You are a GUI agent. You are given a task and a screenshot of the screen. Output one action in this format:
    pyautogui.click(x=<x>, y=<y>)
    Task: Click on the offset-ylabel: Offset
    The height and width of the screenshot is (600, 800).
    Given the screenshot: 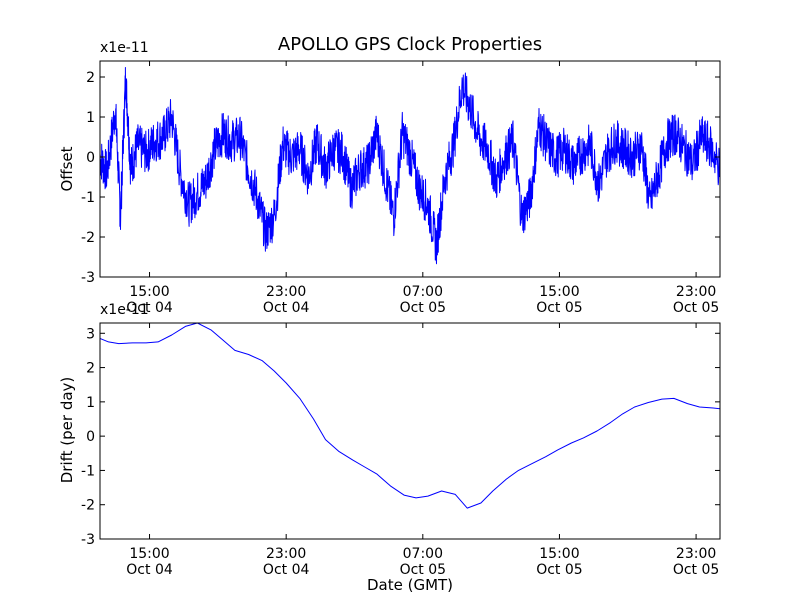 What is the action you would take?
    pyautogui.click(x=67, y=168)
    